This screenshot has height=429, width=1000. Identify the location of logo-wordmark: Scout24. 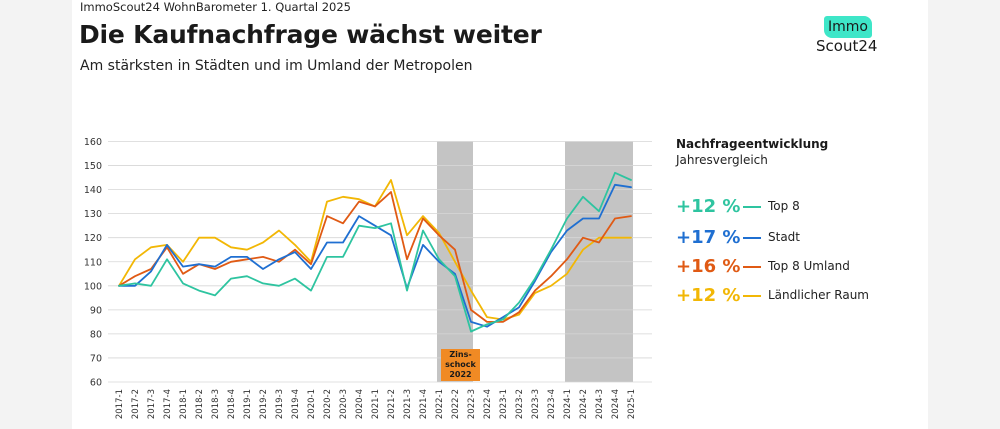
(847, 46).